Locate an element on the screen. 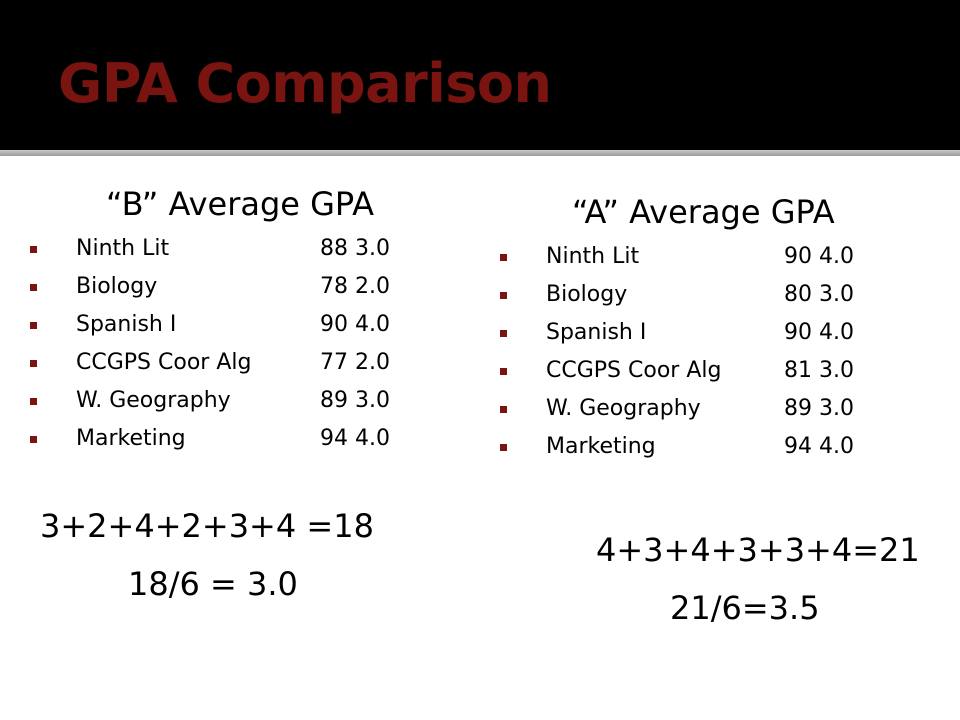 This screenshot has height=720, width=960. slide-title: GPA Comparison is located at coordinates (305, 83).